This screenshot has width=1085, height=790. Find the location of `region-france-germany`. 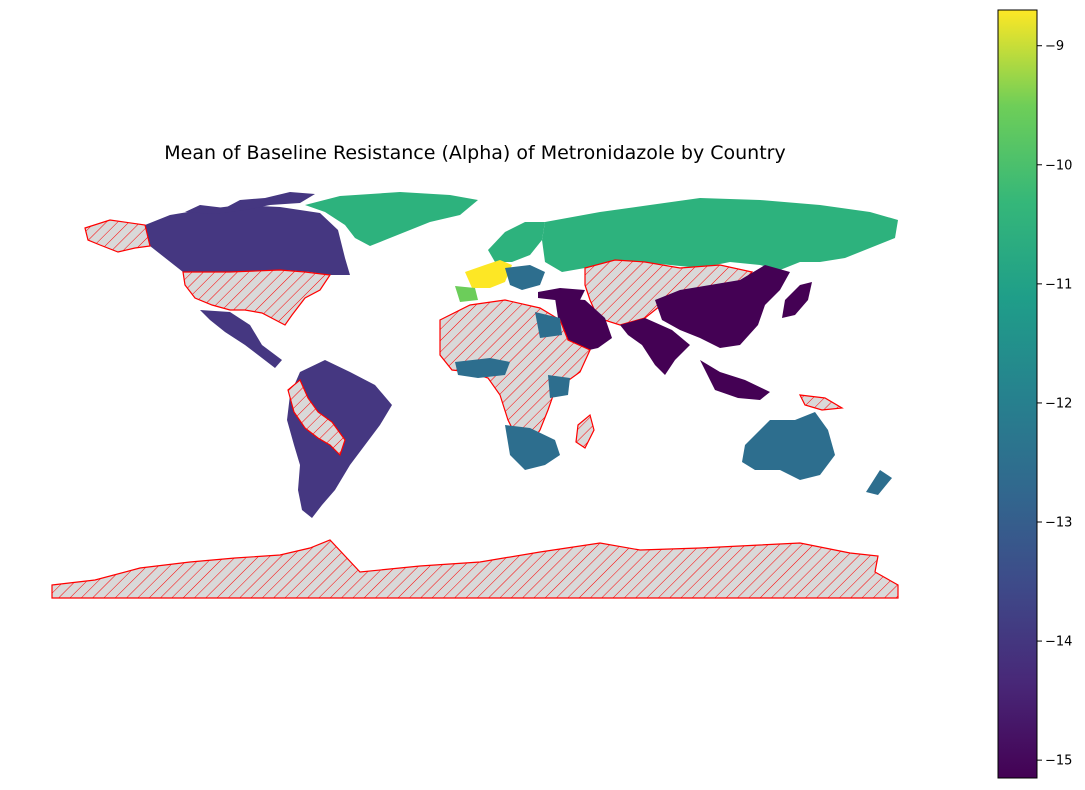

region-france-germany is located at coordinates (488, 274).